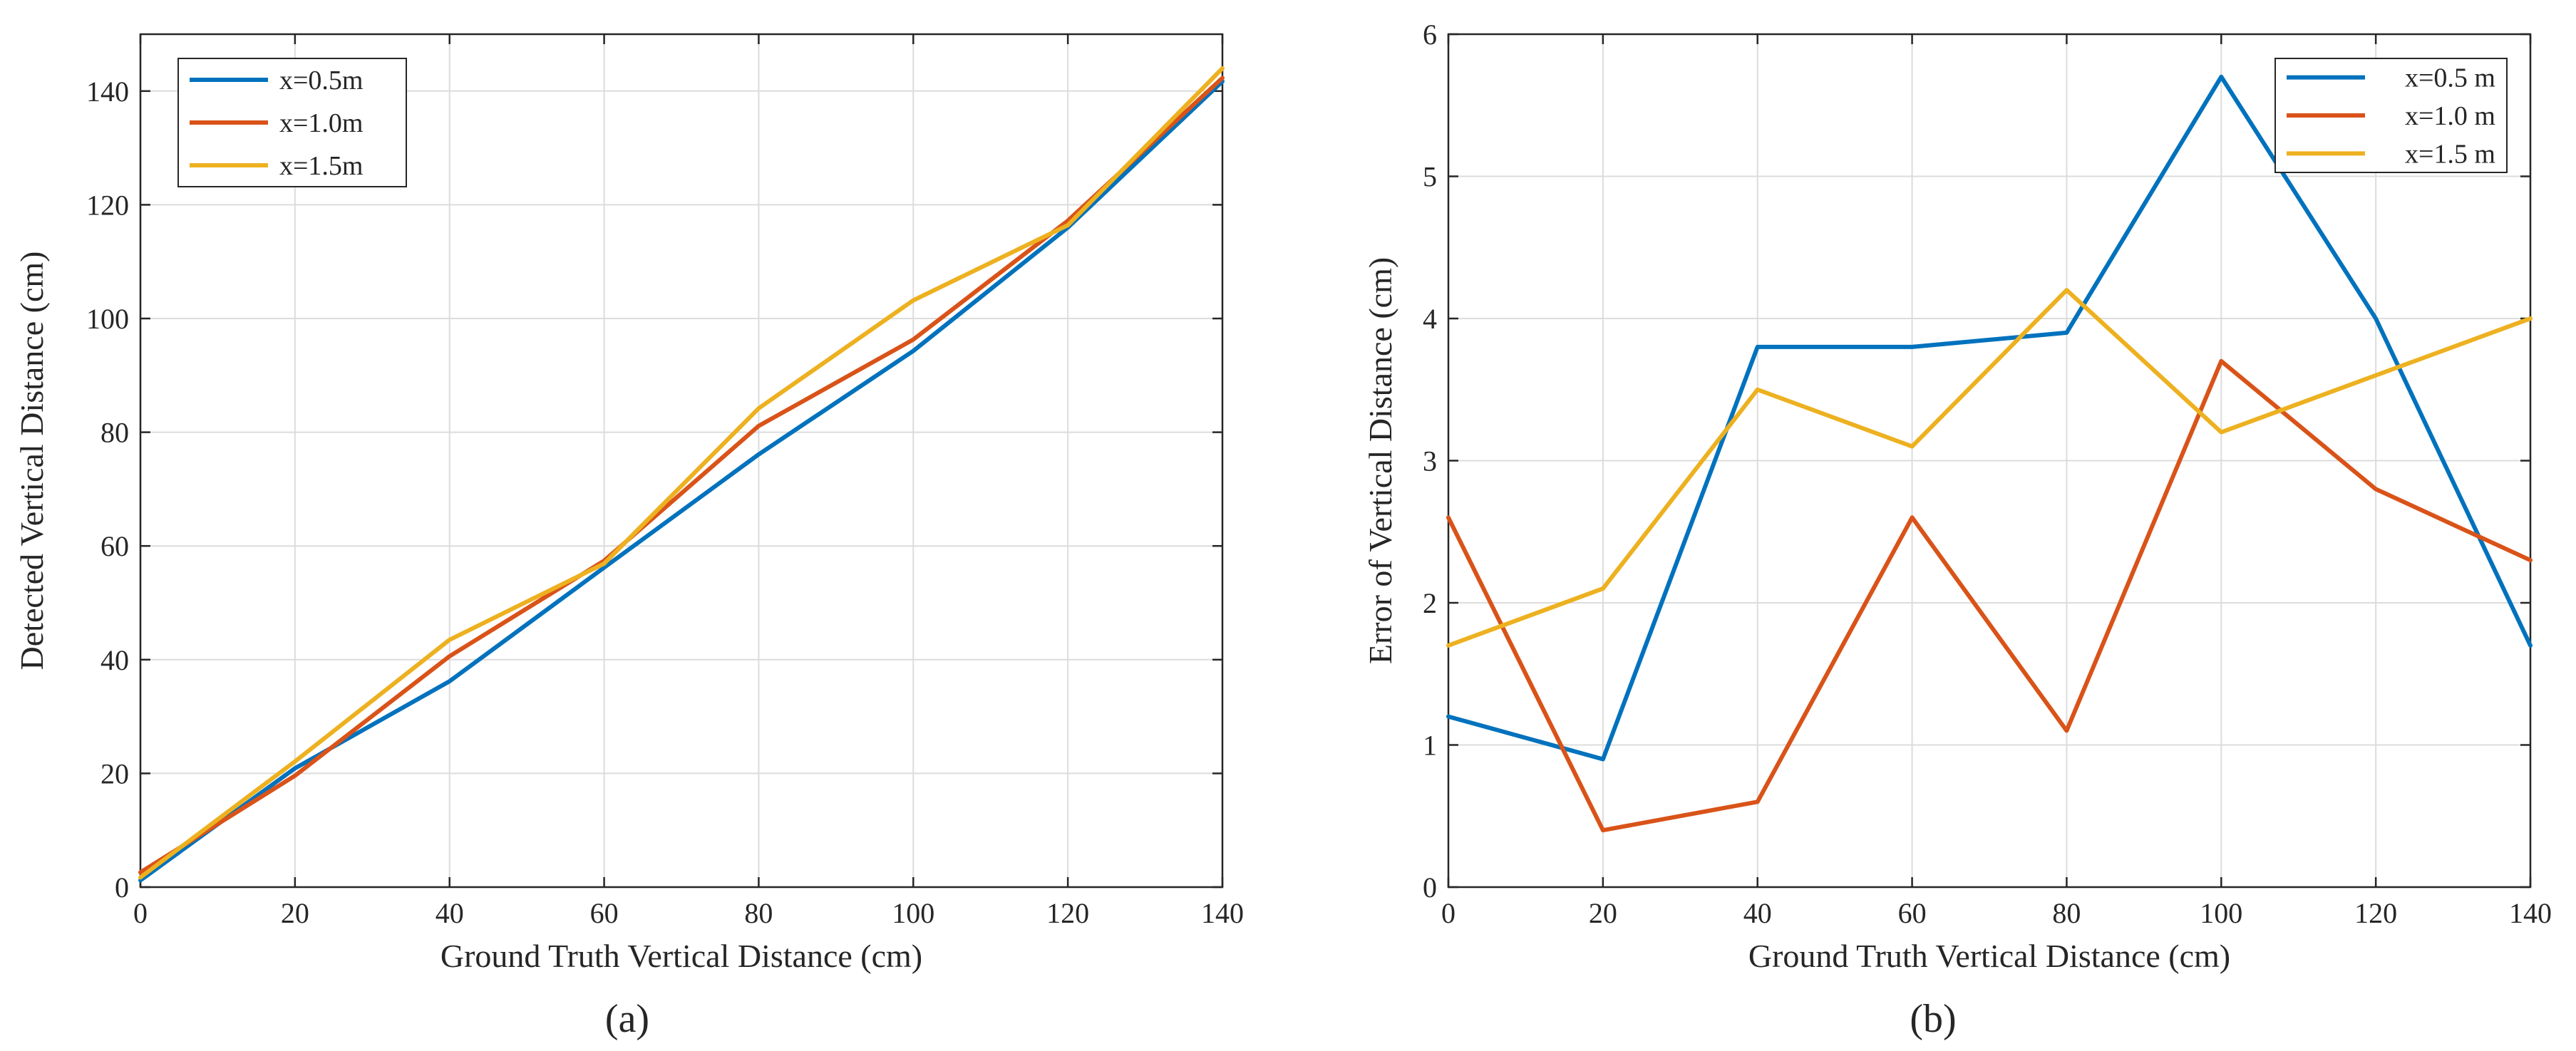 Image resolution: width=2576 pixels, height=1051 pixels. I want to click on y-tick-label: 140, so click(107, 92).